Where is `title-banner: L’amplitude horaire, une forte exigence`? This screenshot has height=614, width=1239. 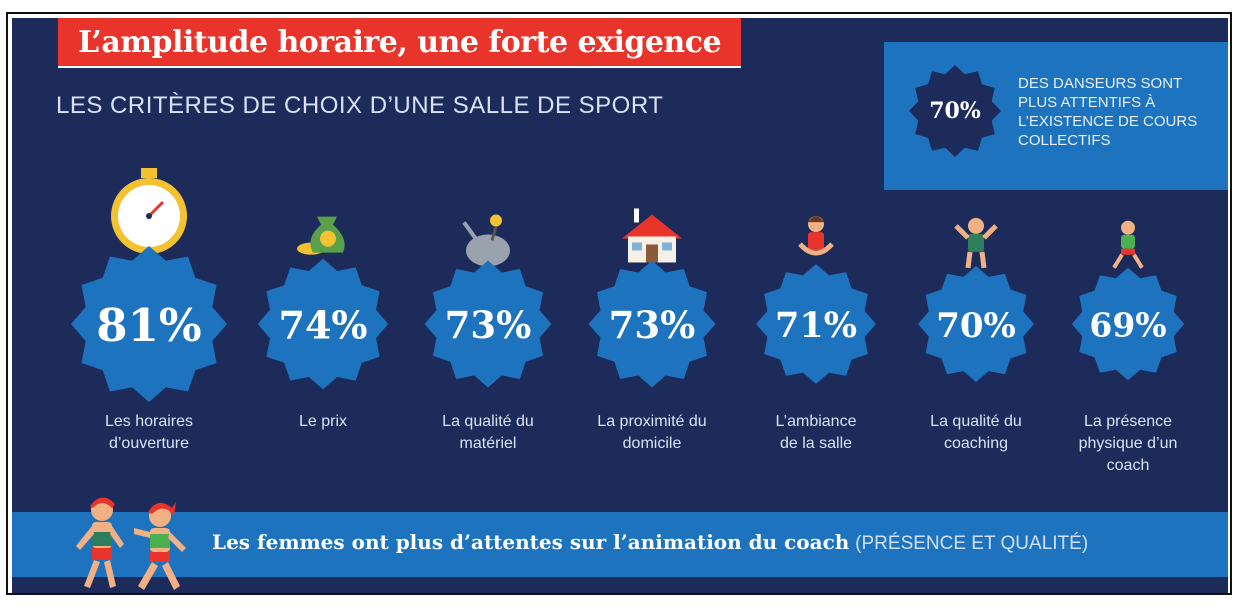
title-banner: L’amplitude horaire, une forte exigence is located at coordinates (400, 43).